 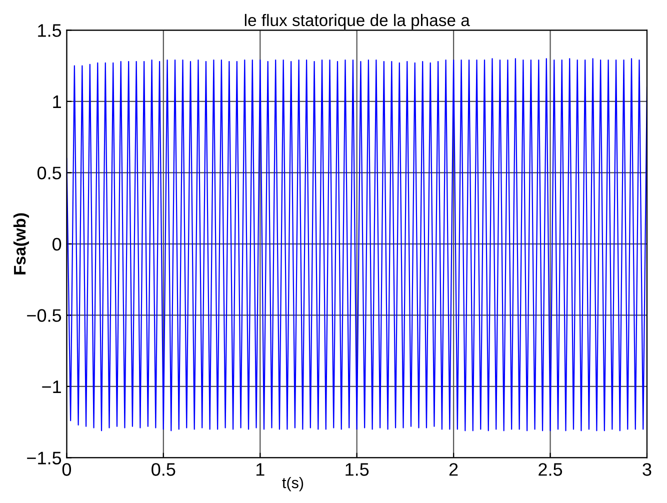 I want to click on x-tick-label: 2.5, so click(x=550, y=469).